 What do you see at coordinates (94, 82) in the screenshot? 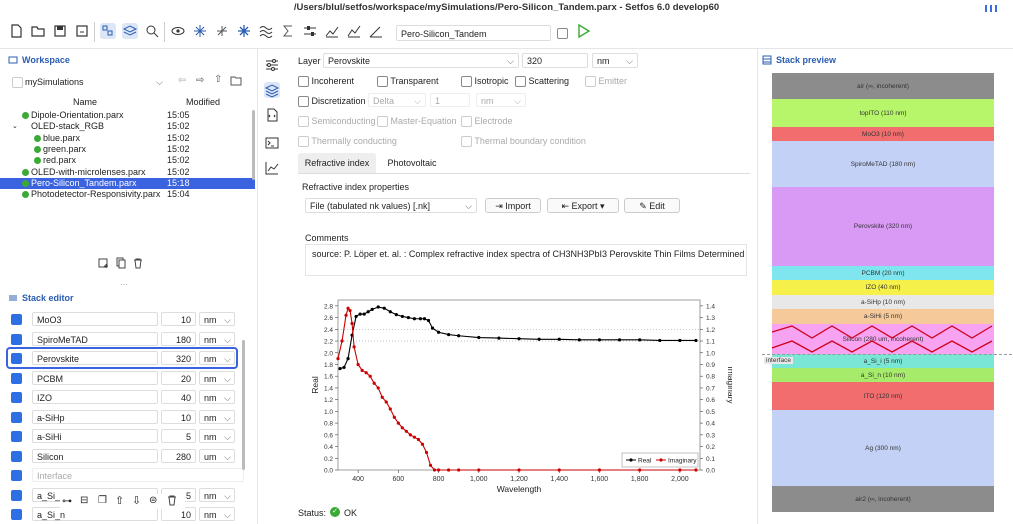
I see `folder-select: mySimulations ⌵` at bounding box center [94, 82].